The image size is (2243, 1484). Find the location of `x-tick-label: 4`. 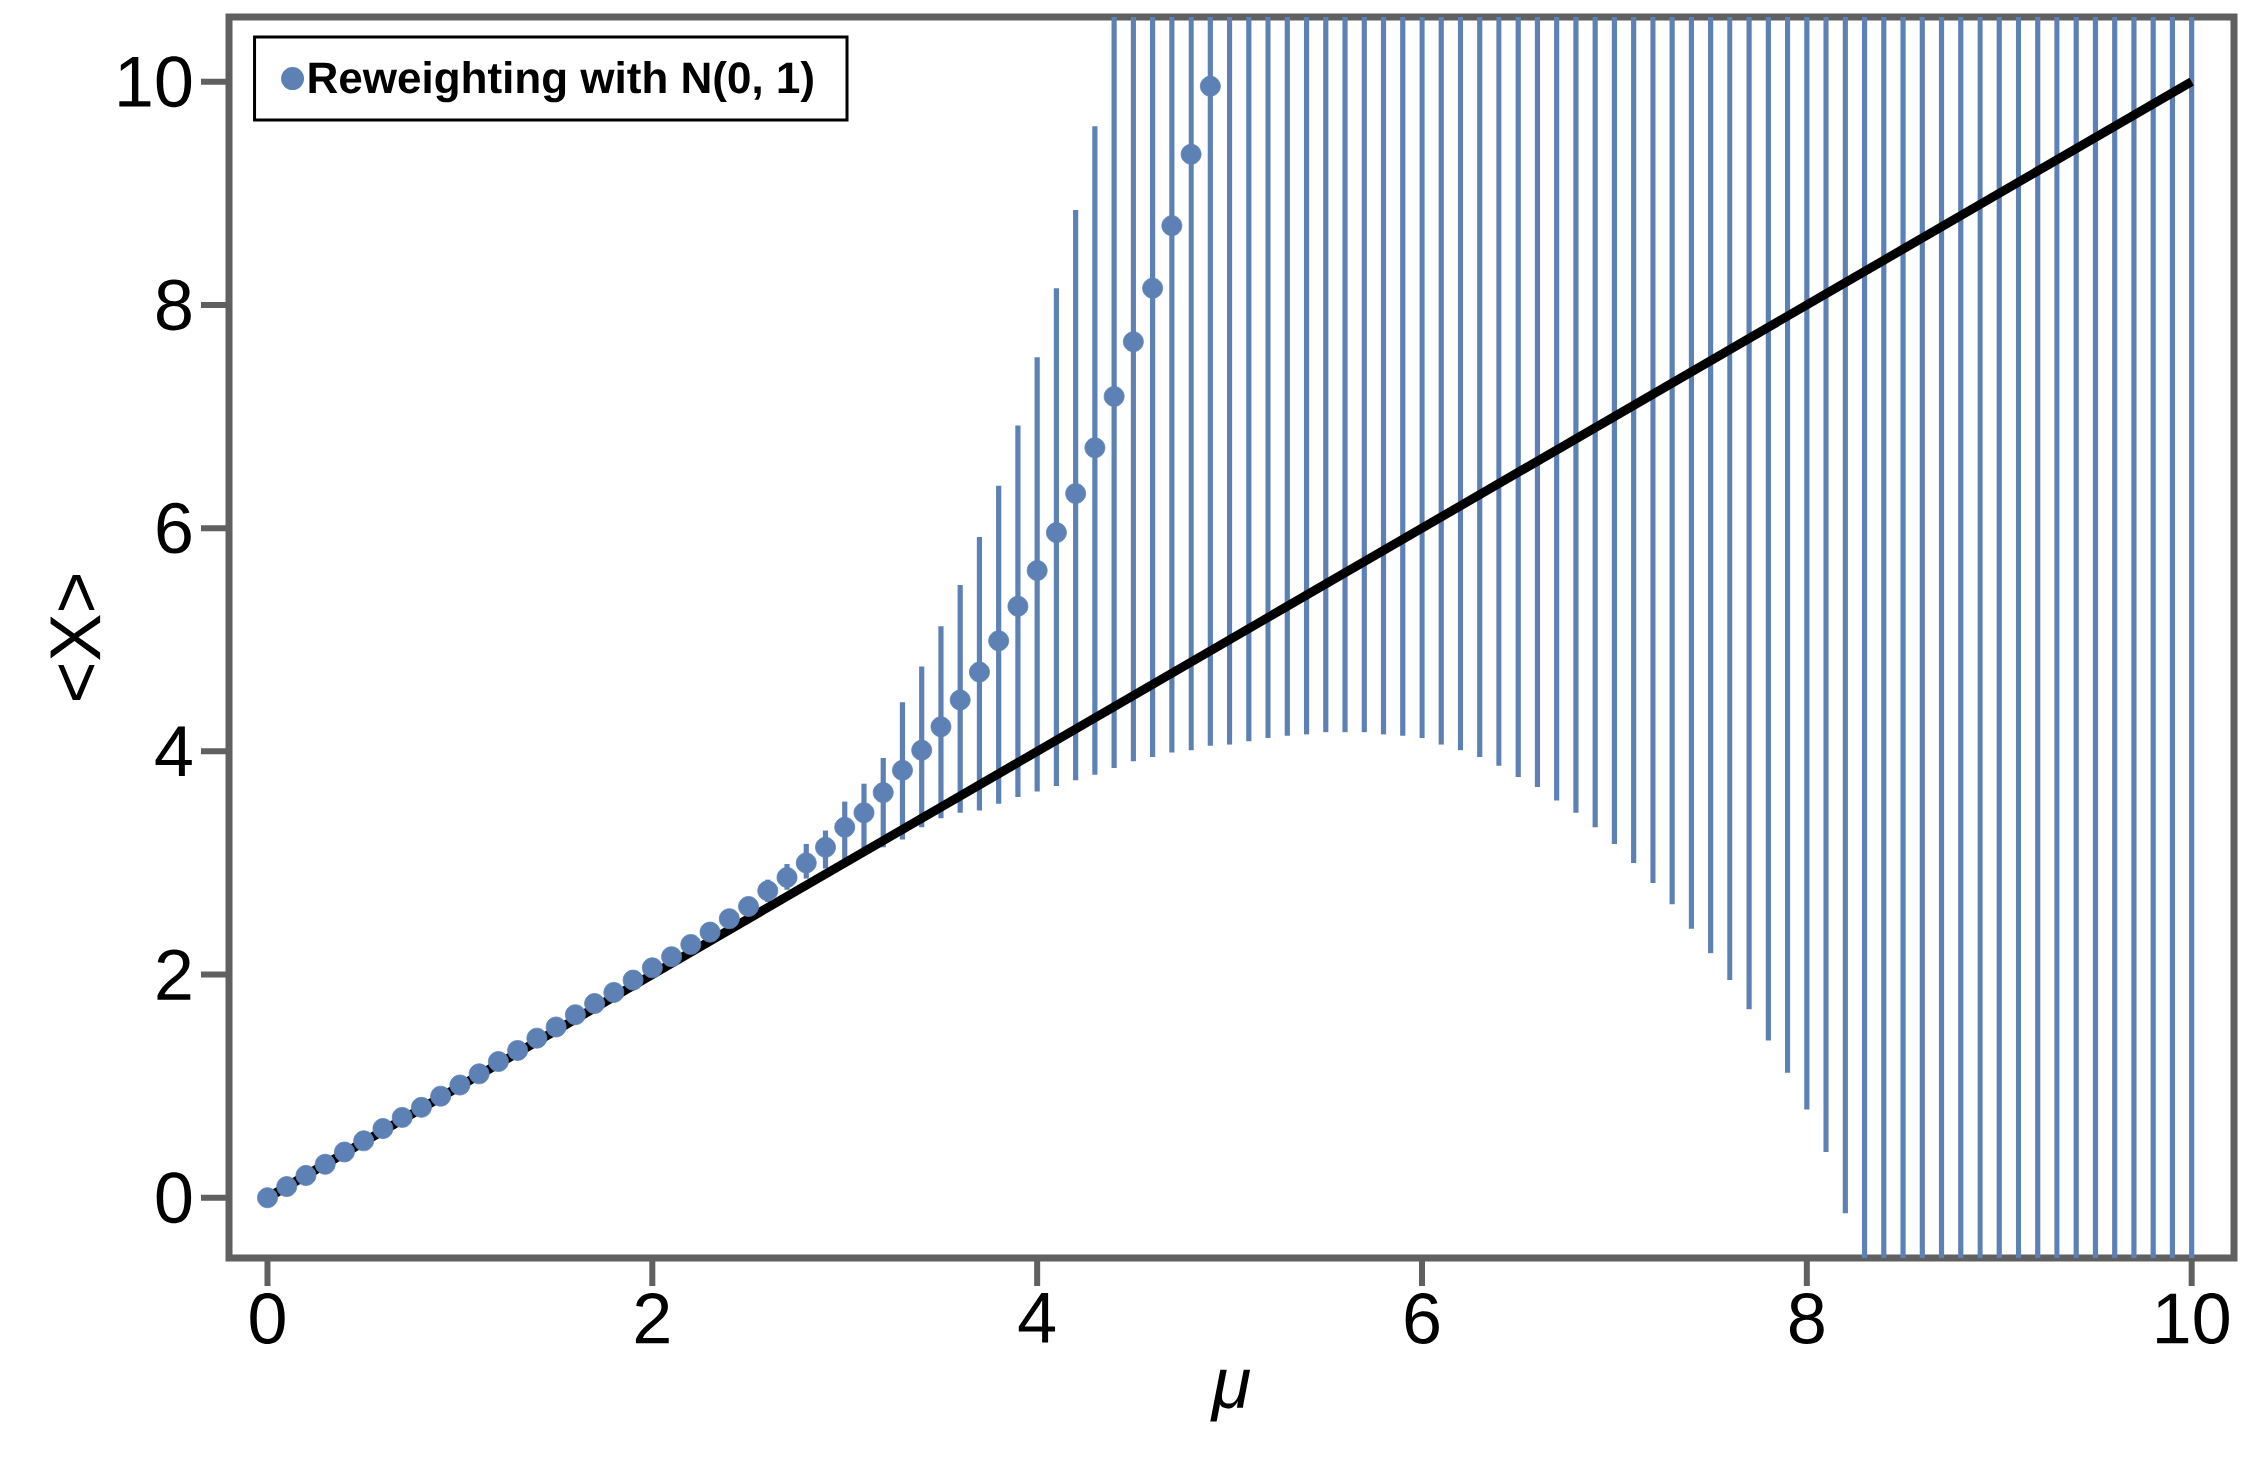

x-tick-label: 4 is located at coordinates (1037, 1318).